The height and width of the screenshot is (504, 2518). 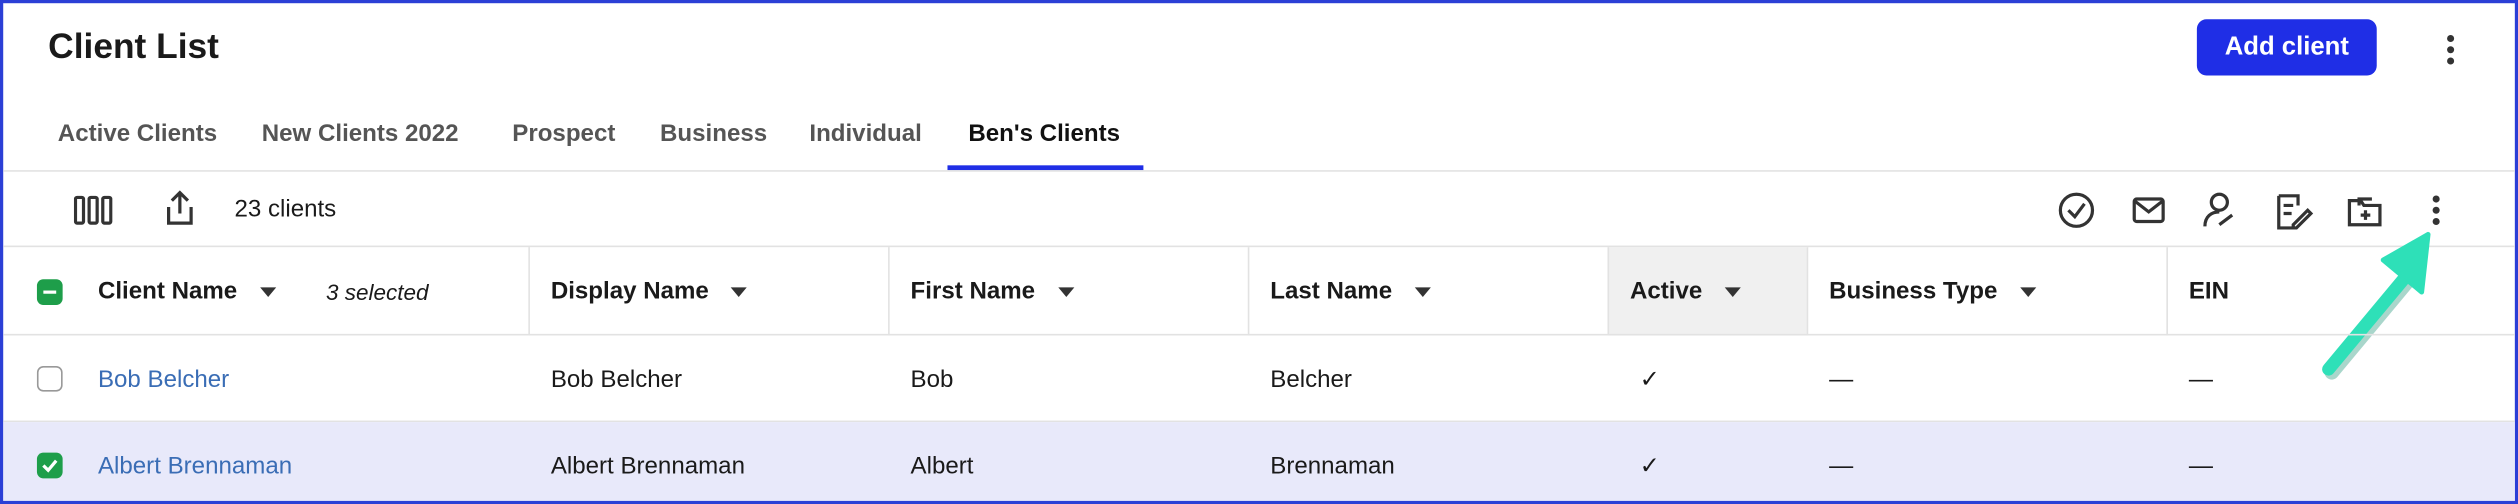 I want to click on assign-icon, so click(x=2218, y=209).